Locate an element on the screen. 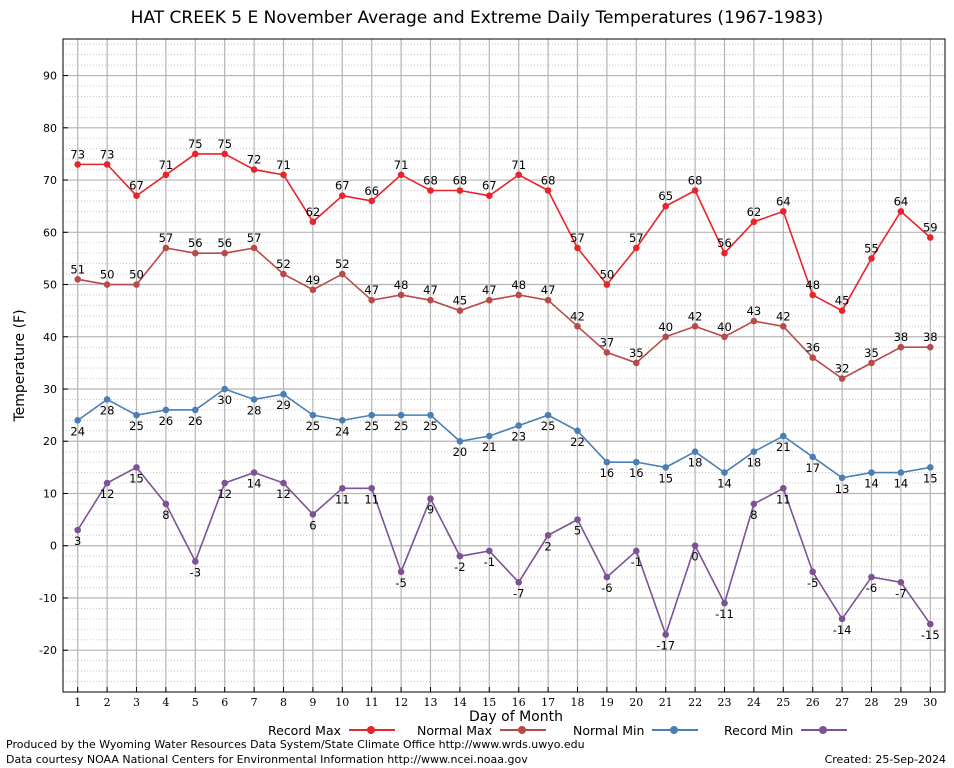 Image resolution: width=954 pixels, height=768 pixels. data-label: 5 is located at coordinates (577, 531).